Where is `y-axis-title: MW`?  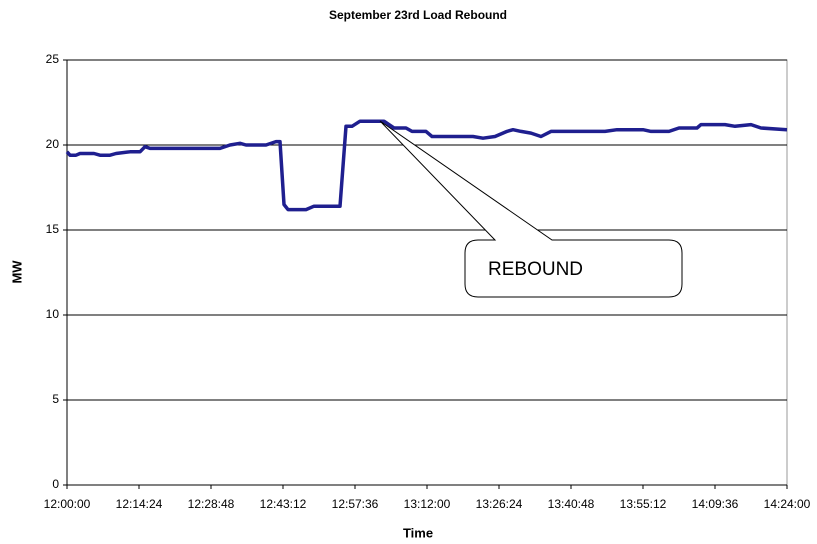 y-axis-title: MW is located at coordinates (16, 272).